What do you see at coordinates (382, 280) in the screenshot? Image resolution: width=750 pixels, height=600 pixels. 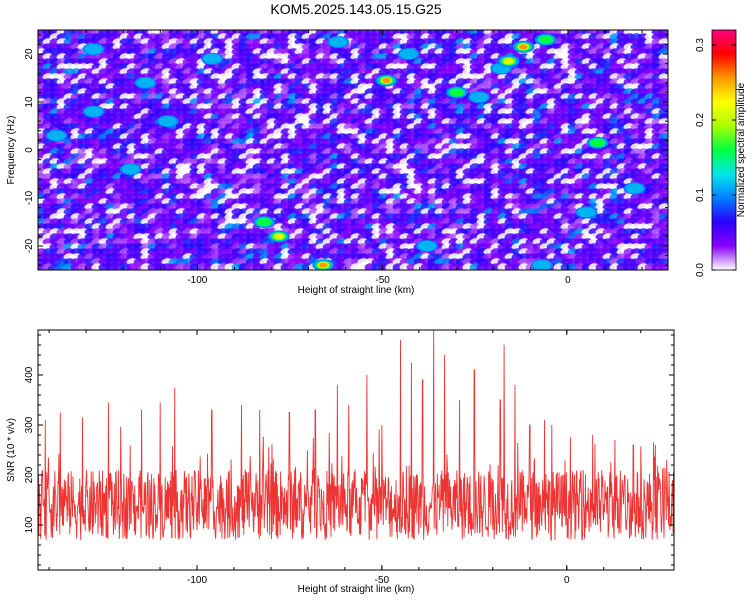 I see `heatmap-x-tick-label: -50` at bounding box center [382, 280].